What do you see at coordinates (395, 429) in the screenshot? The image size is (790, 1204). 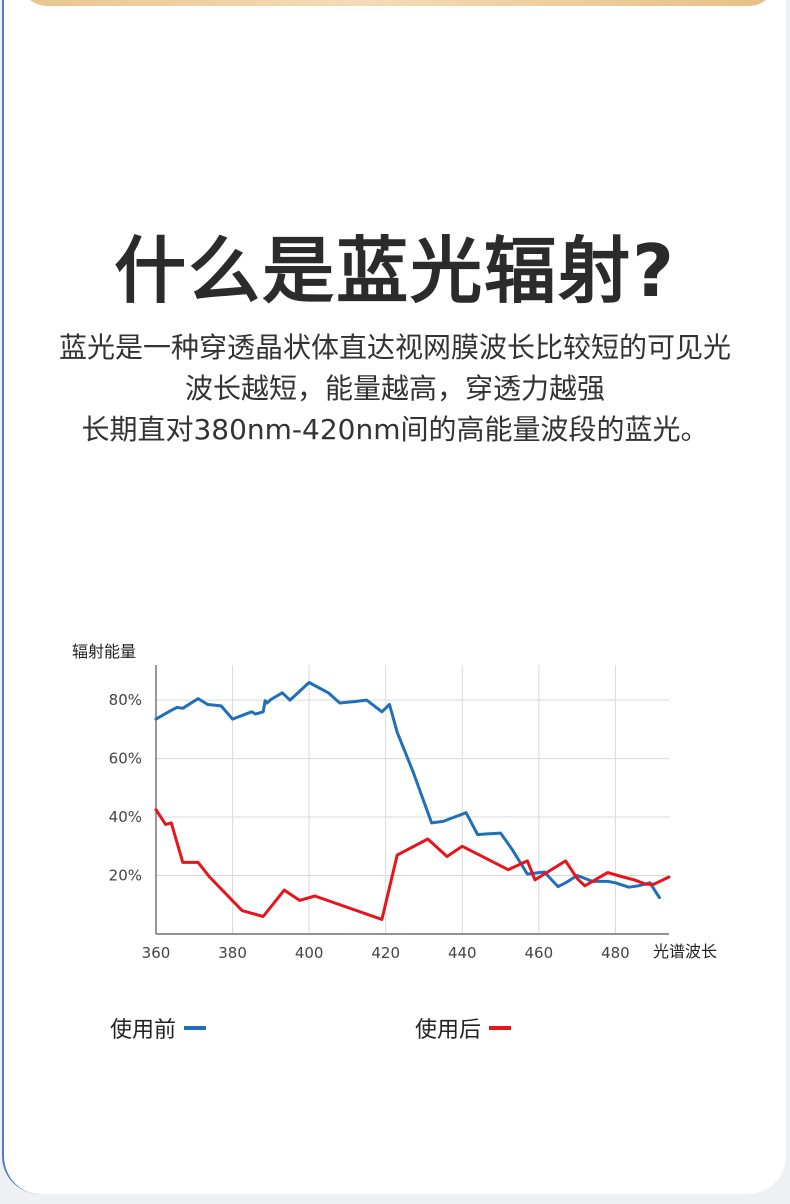 I see `description-line-3: 长期直对380nm-420nm间的高能量波段的蓝光。` at bounding box center [395, 429].